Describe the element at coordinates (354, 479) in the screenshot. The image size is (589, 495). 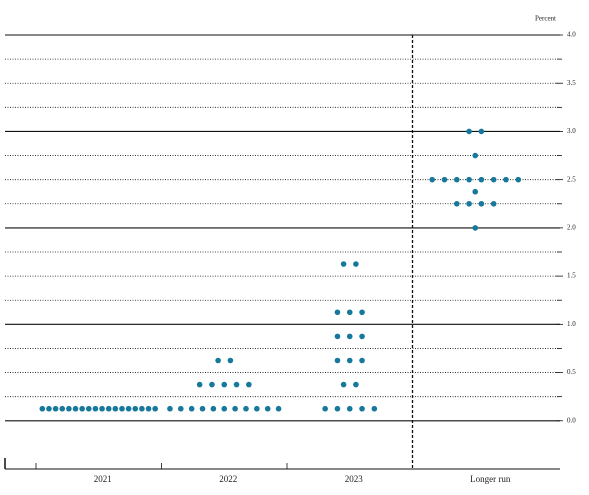
I see `x-tick-label: 2023` at that location.